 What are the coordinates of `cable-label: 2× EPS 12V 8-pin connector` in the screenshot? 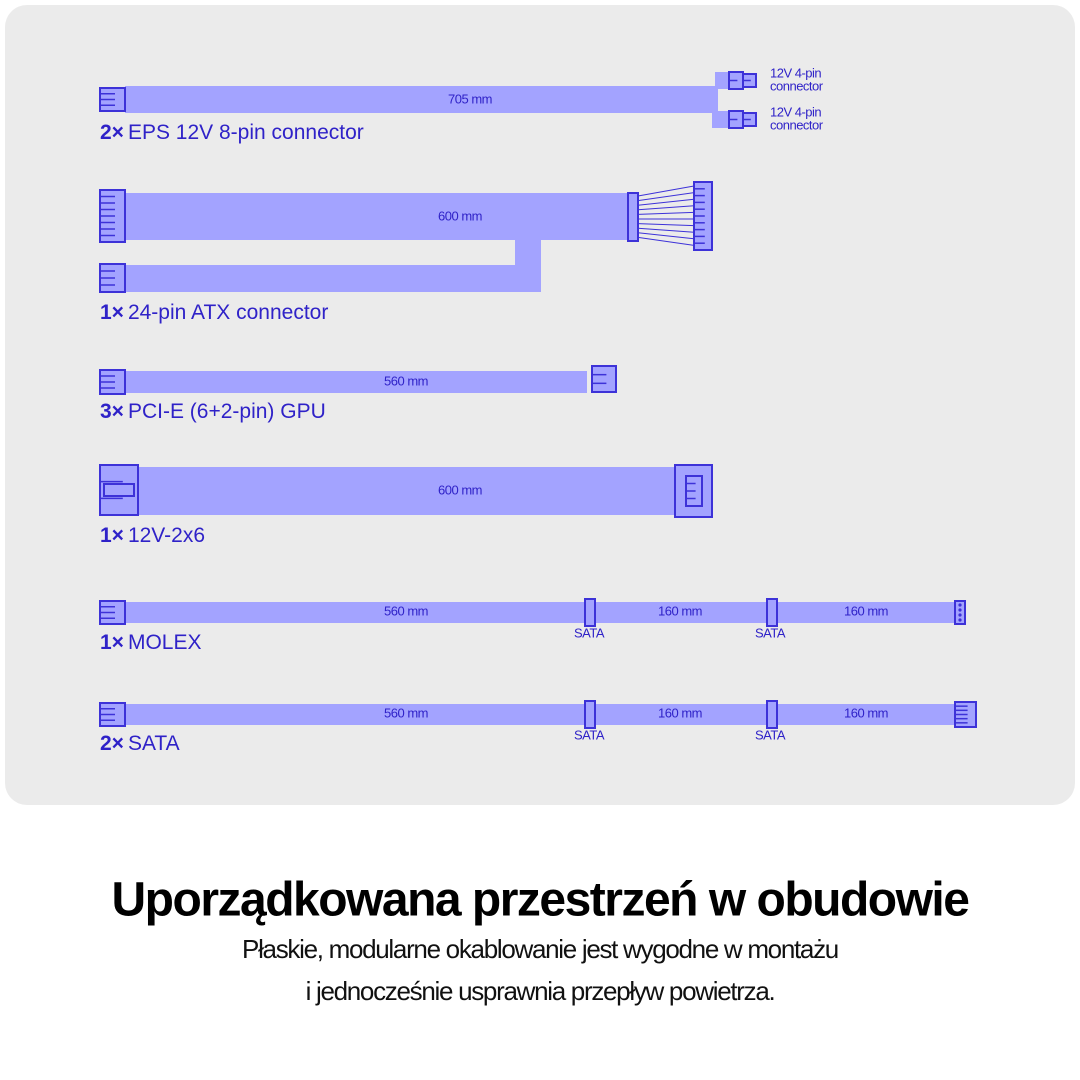 It's located at (232, 132).